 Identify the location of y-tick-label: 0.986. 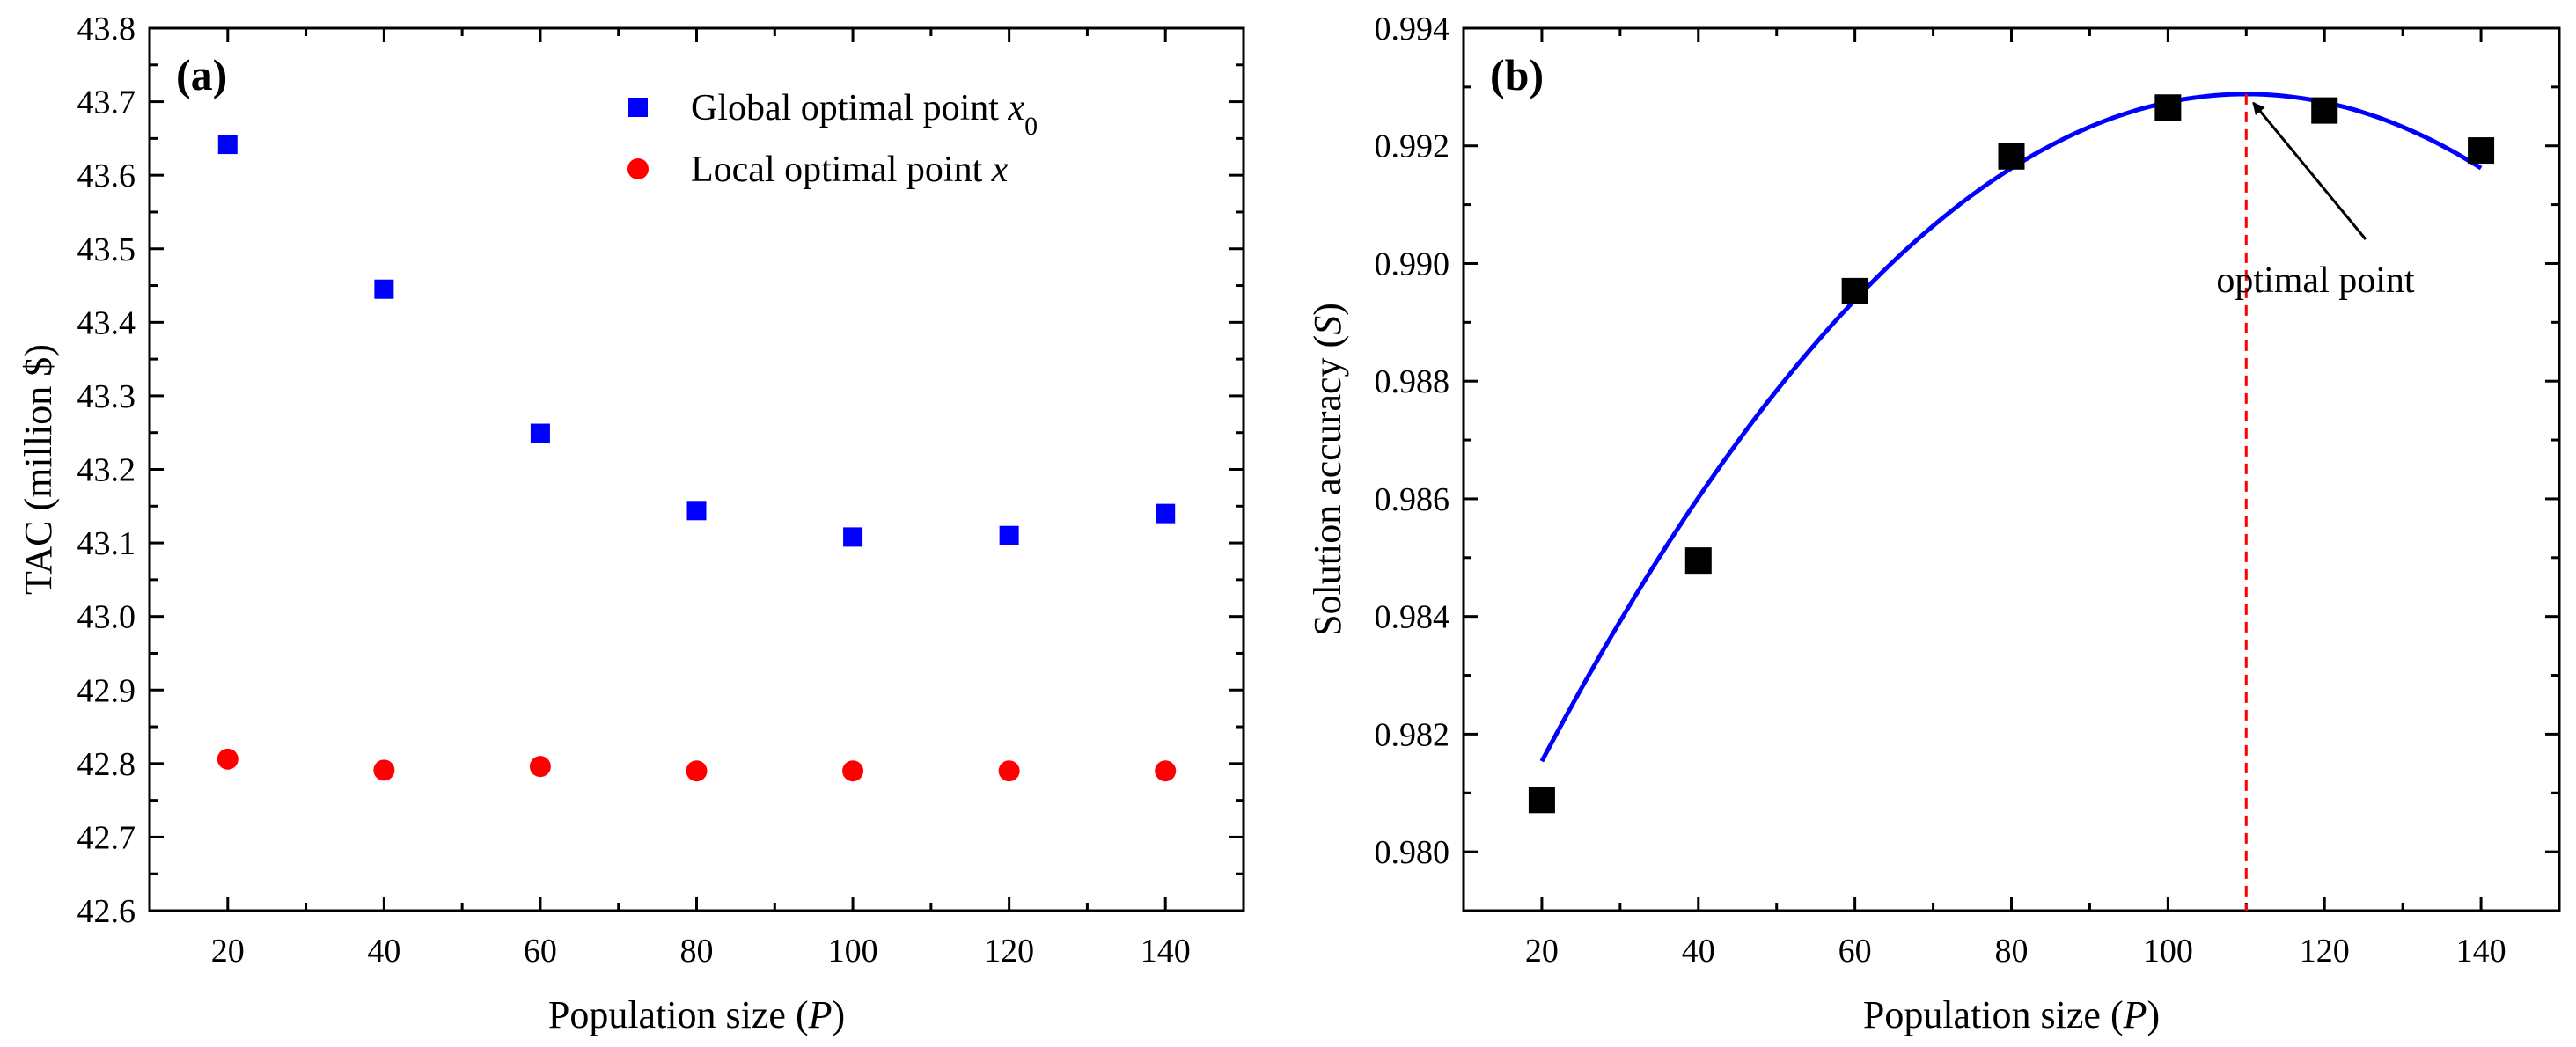
(1412, 499).